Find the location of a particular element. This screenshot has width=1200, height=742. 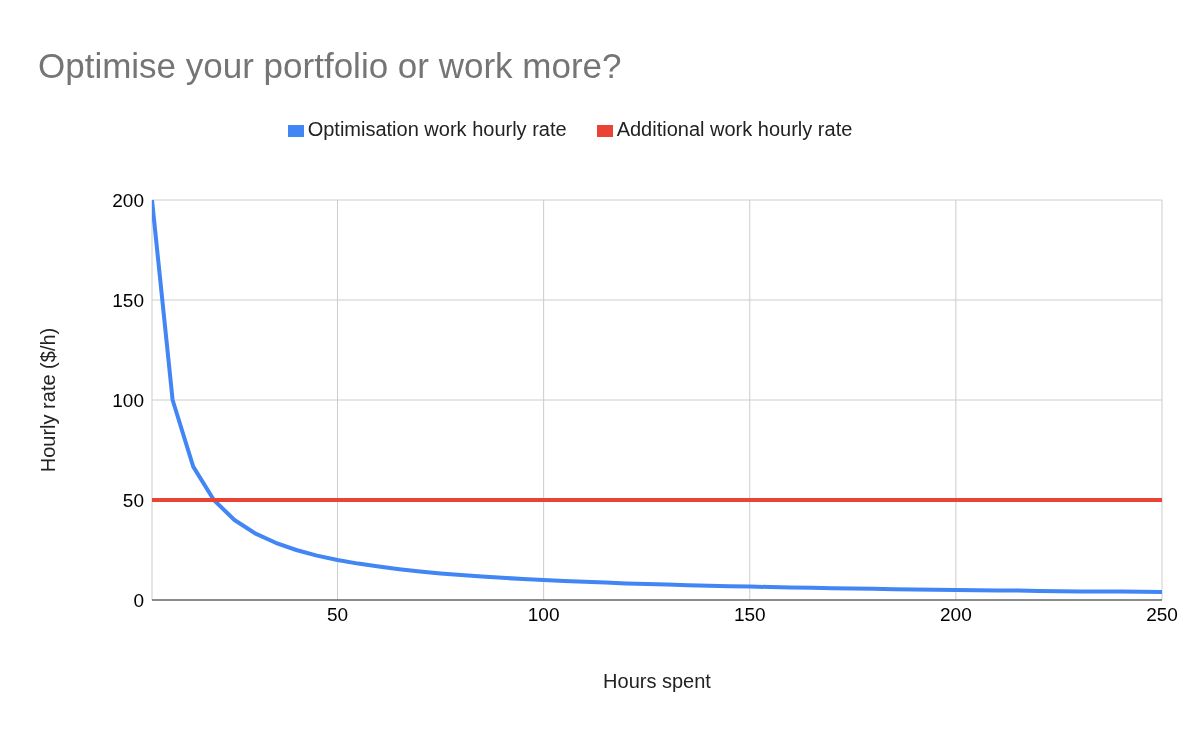

y-tick-label: 150 is located at coordinates (128, 300).